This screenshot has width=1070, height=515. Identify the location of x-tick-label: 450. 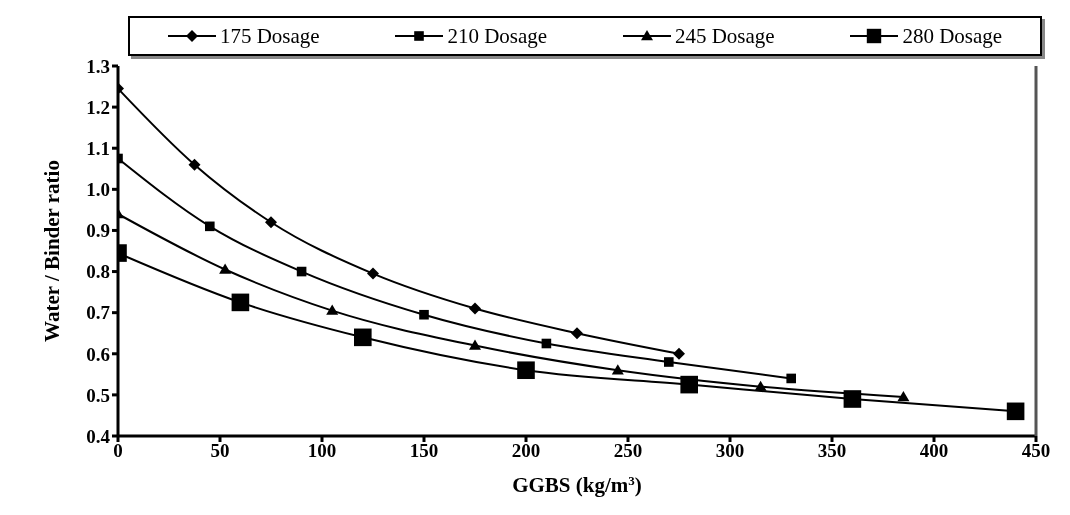
(1036, 451).